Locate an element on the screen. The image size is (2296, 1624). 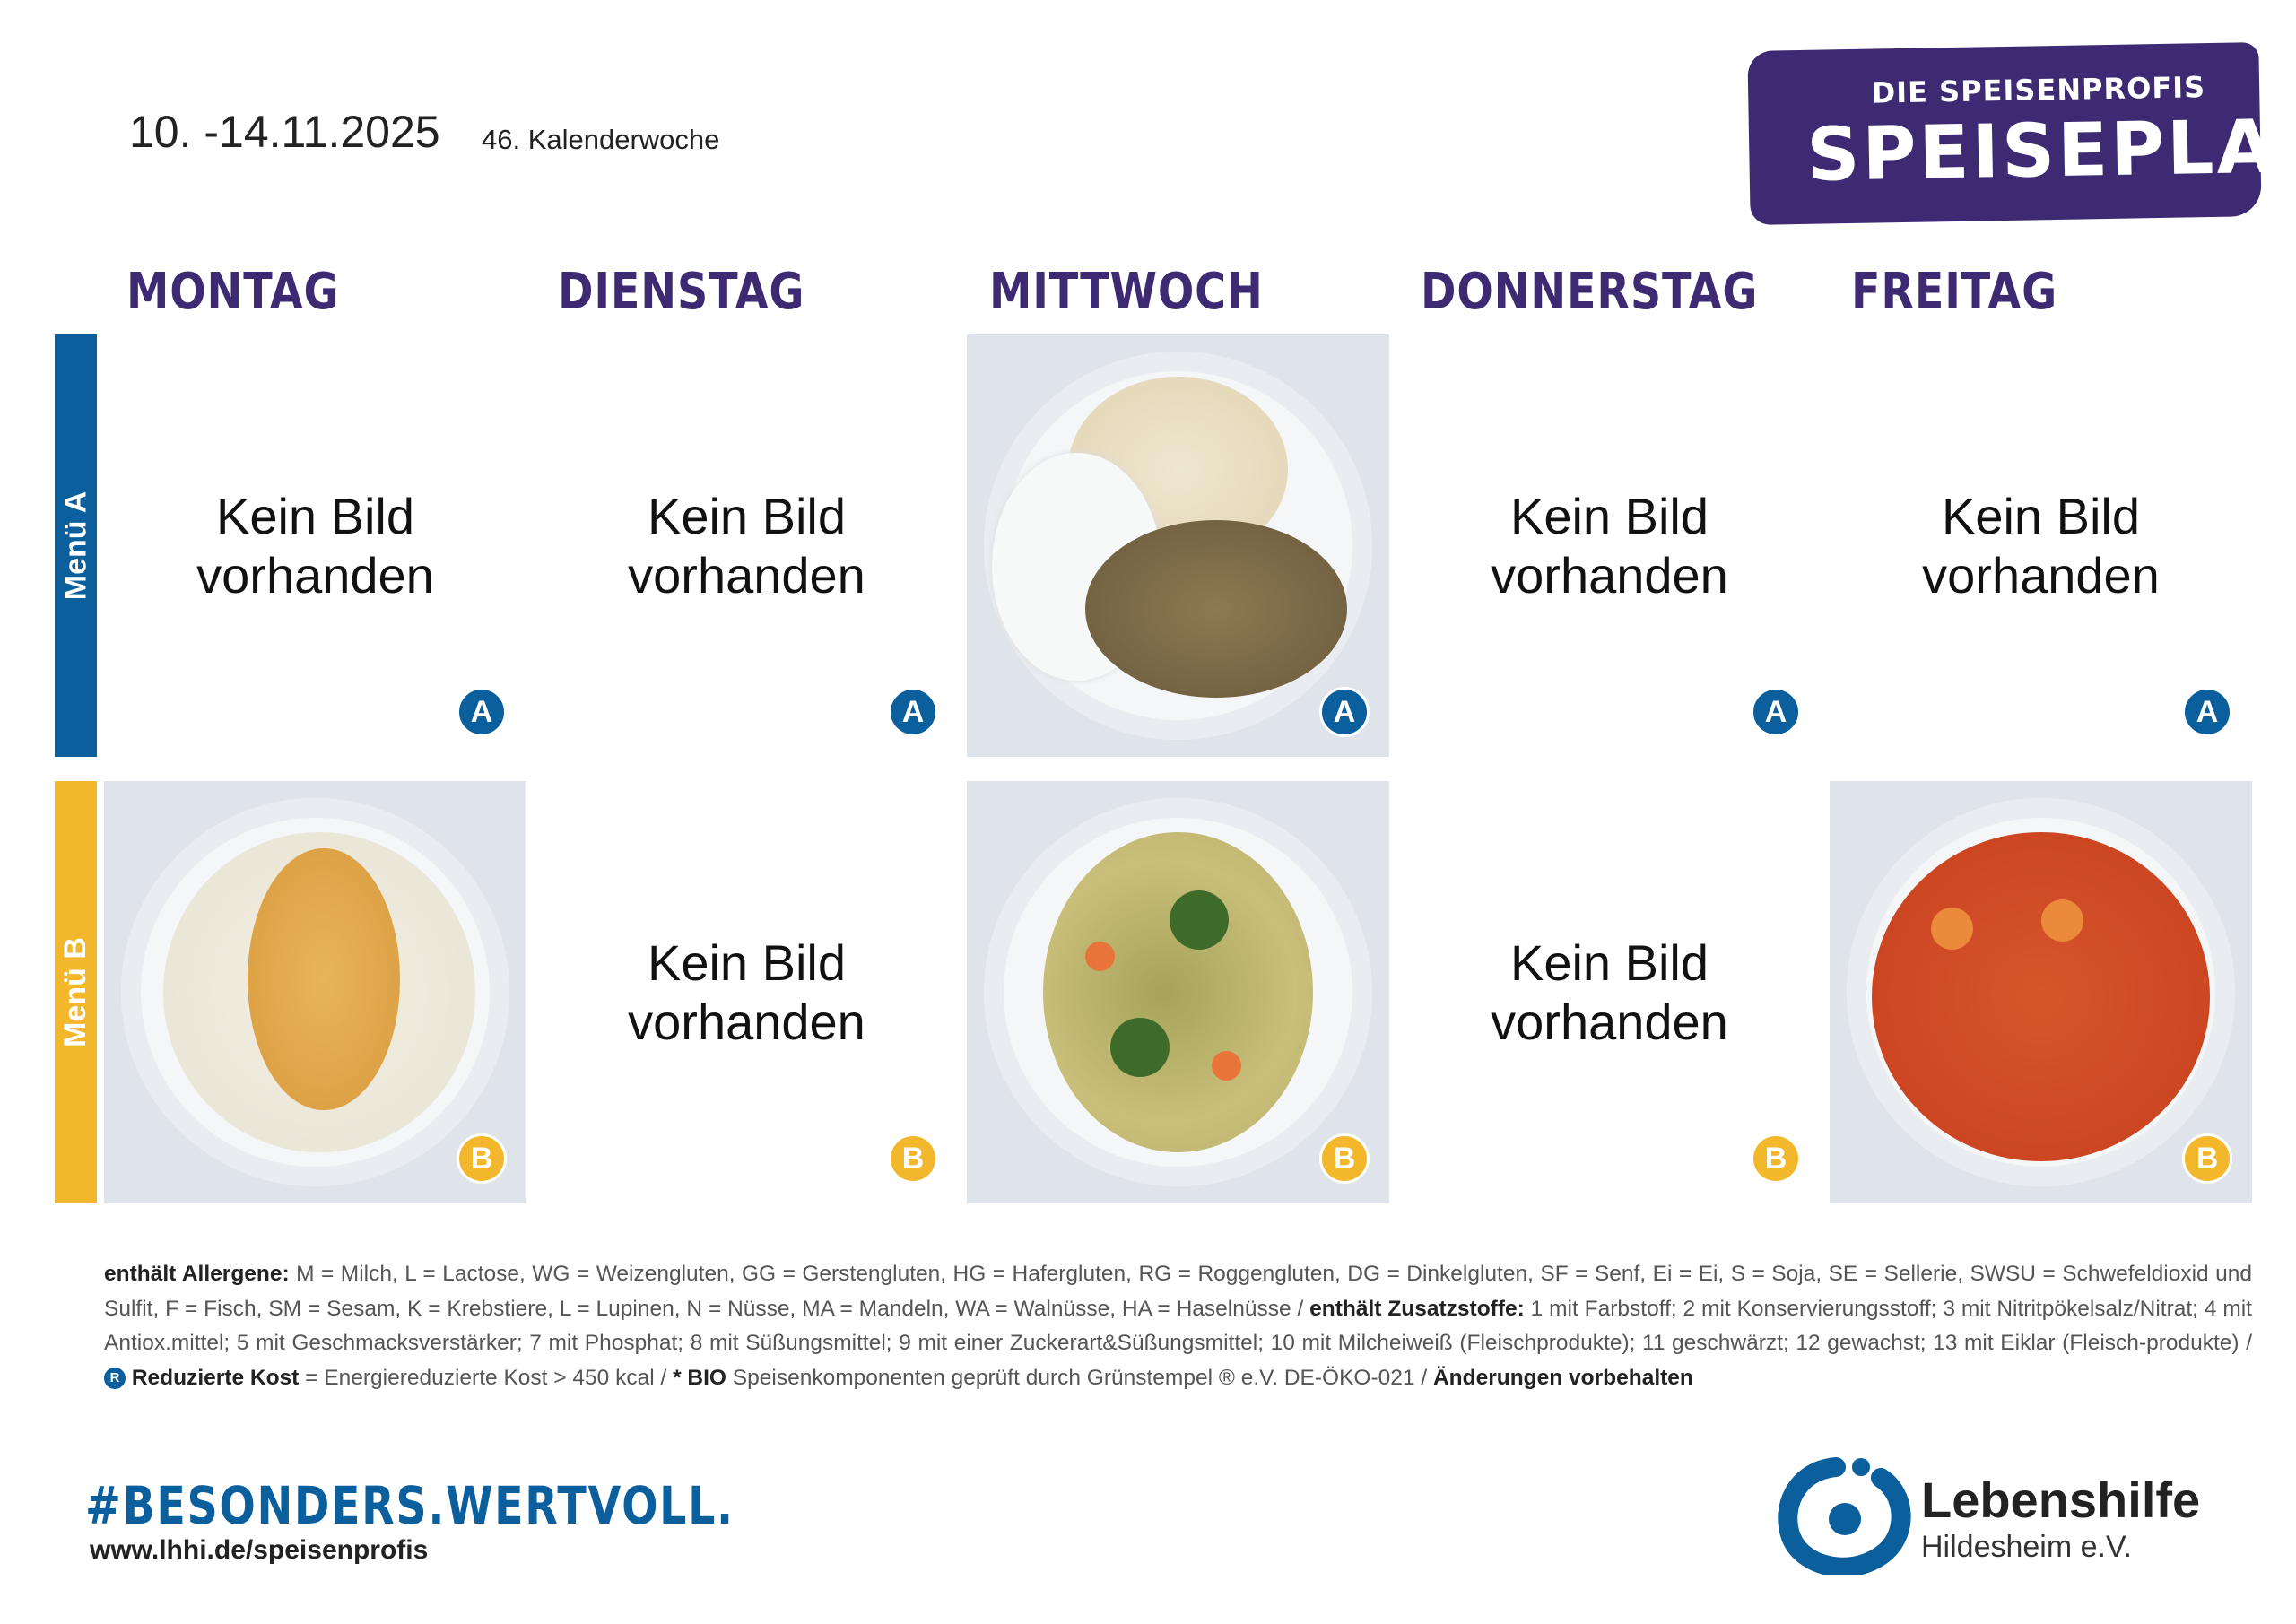
dish-photo-tomato-soup is located at coordinates (2041, 992).